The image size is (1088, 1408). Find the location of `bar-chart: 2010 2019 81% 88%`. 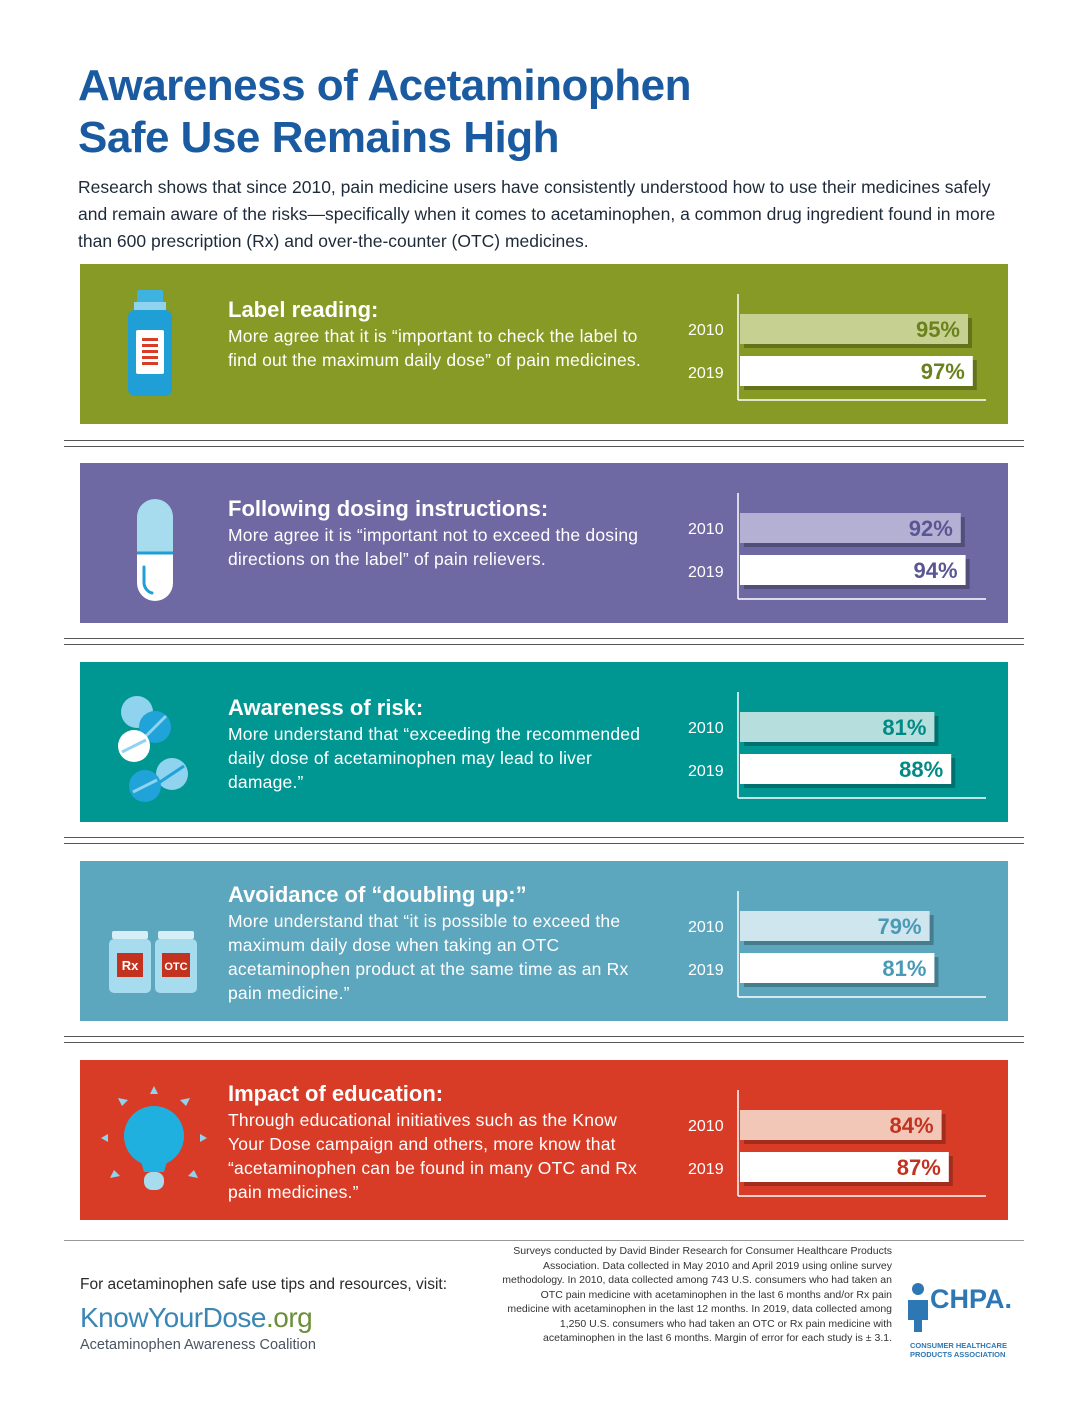

bar-chart: 2010 2019 81% 88% is located at coordinates (837, 745).